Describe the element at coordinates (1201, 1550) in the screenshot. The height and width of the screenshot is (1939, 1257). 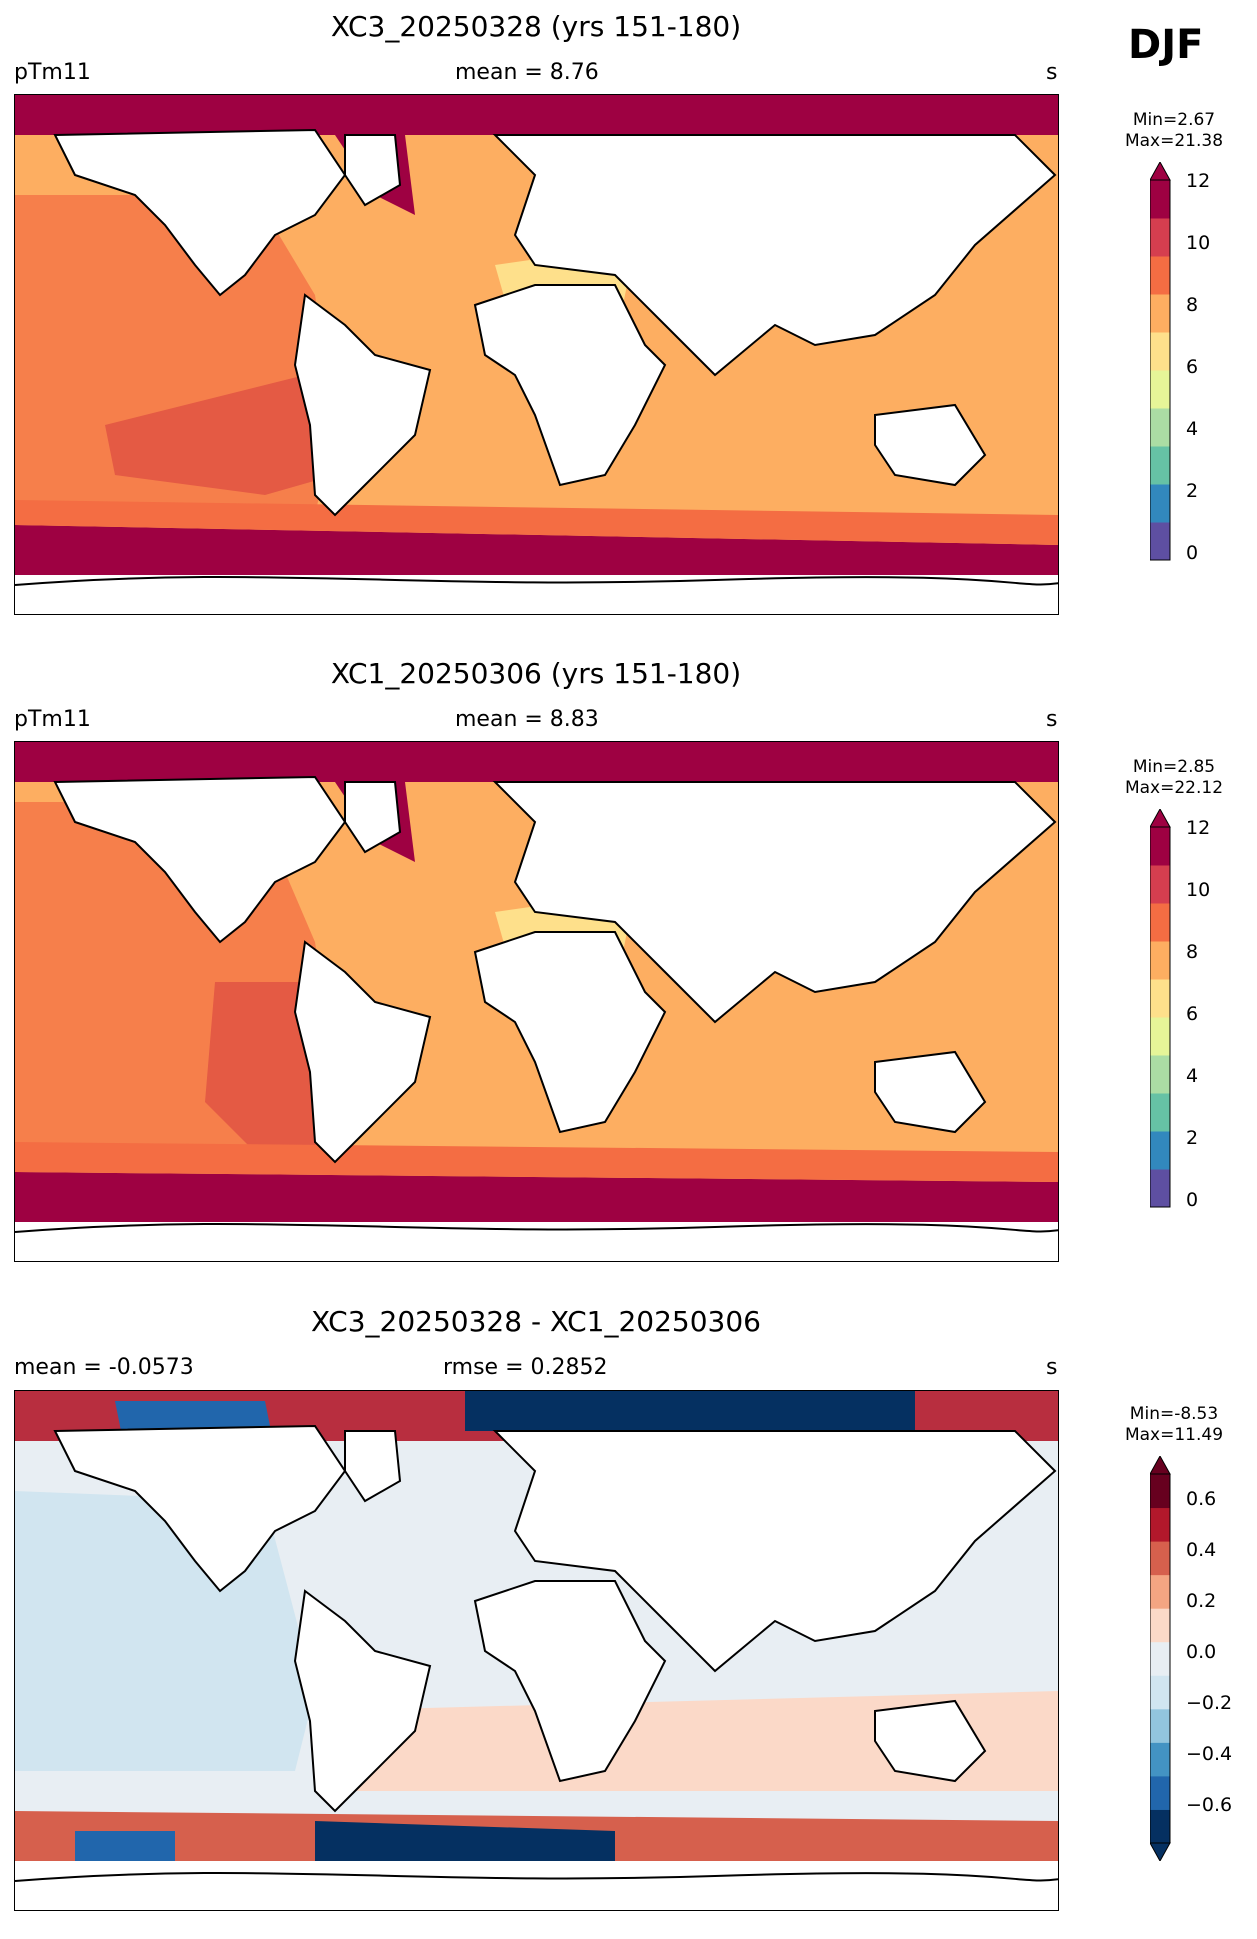
I see `panel-3-tick: 0.4` at that location.